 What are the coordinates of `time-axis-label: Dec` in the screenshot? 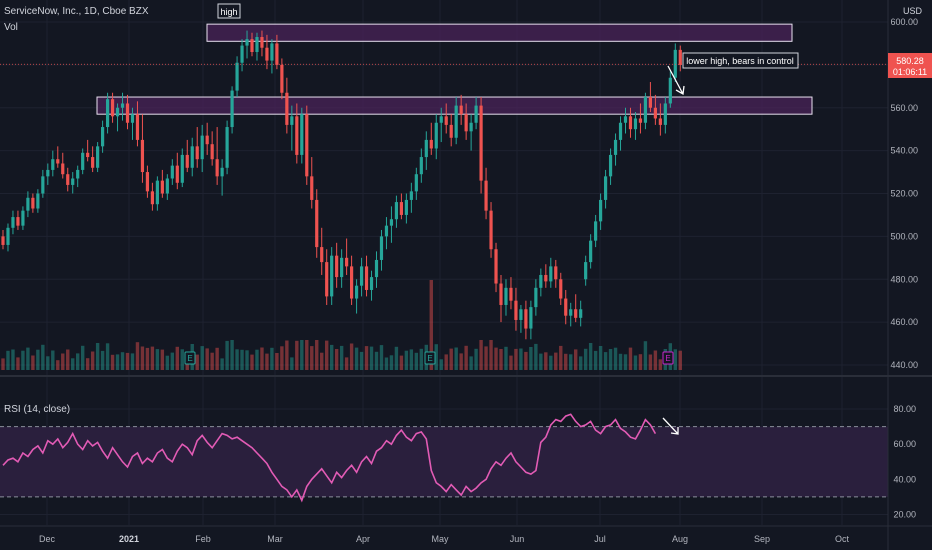 It's located at (47, 539).